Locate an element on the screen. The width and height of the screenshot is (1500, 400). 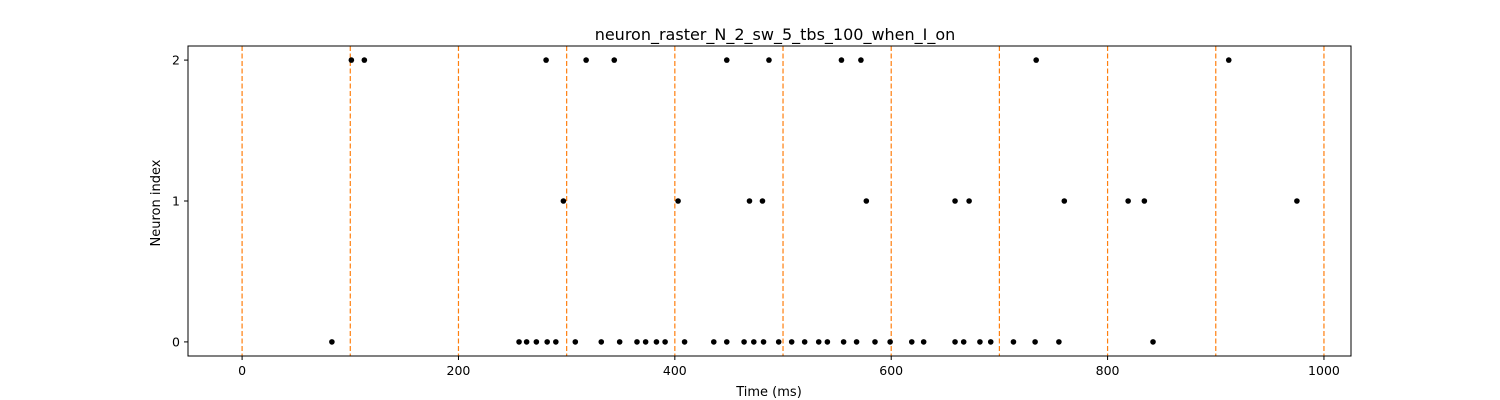
chart-title: neuron_raster_N_2_sw_5_tbs_100_when_I_on is located at coordinates (775, 35).